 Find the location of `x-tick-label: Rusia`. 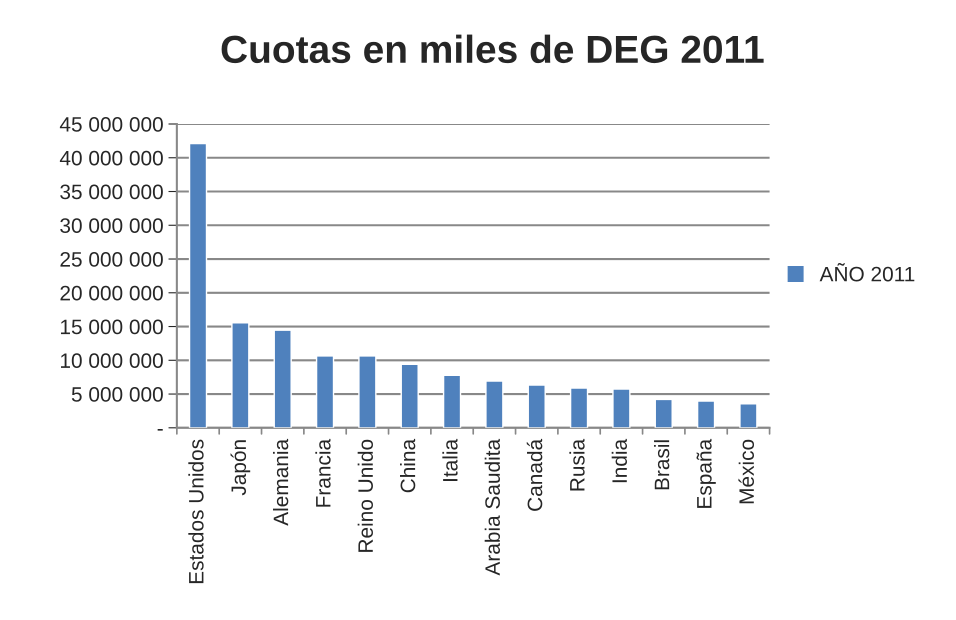

x-tick-label: Rusia is located at coordinates (577, 464).